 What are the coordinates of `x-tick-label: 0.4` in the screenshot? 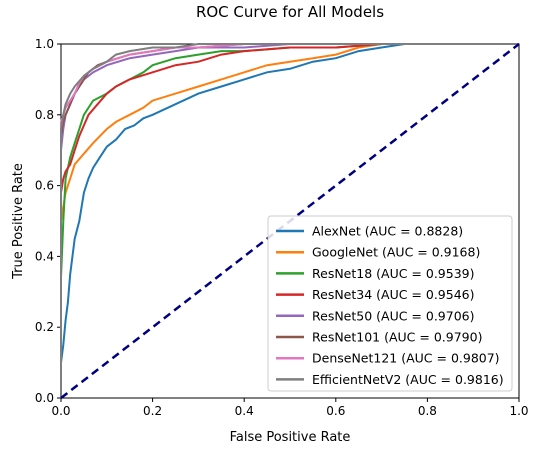 It's located at (244, 411).